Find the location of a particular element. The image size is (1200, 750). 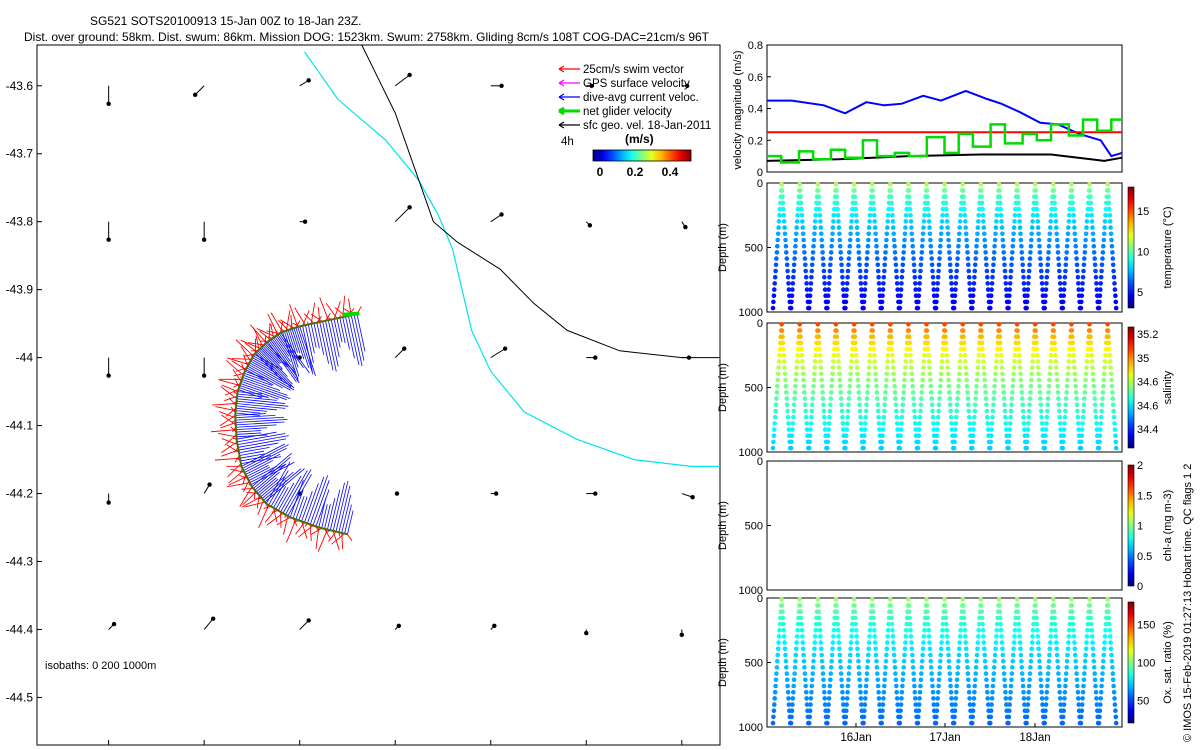

sfc-geo-arrow is located at coordinates (112, 625).